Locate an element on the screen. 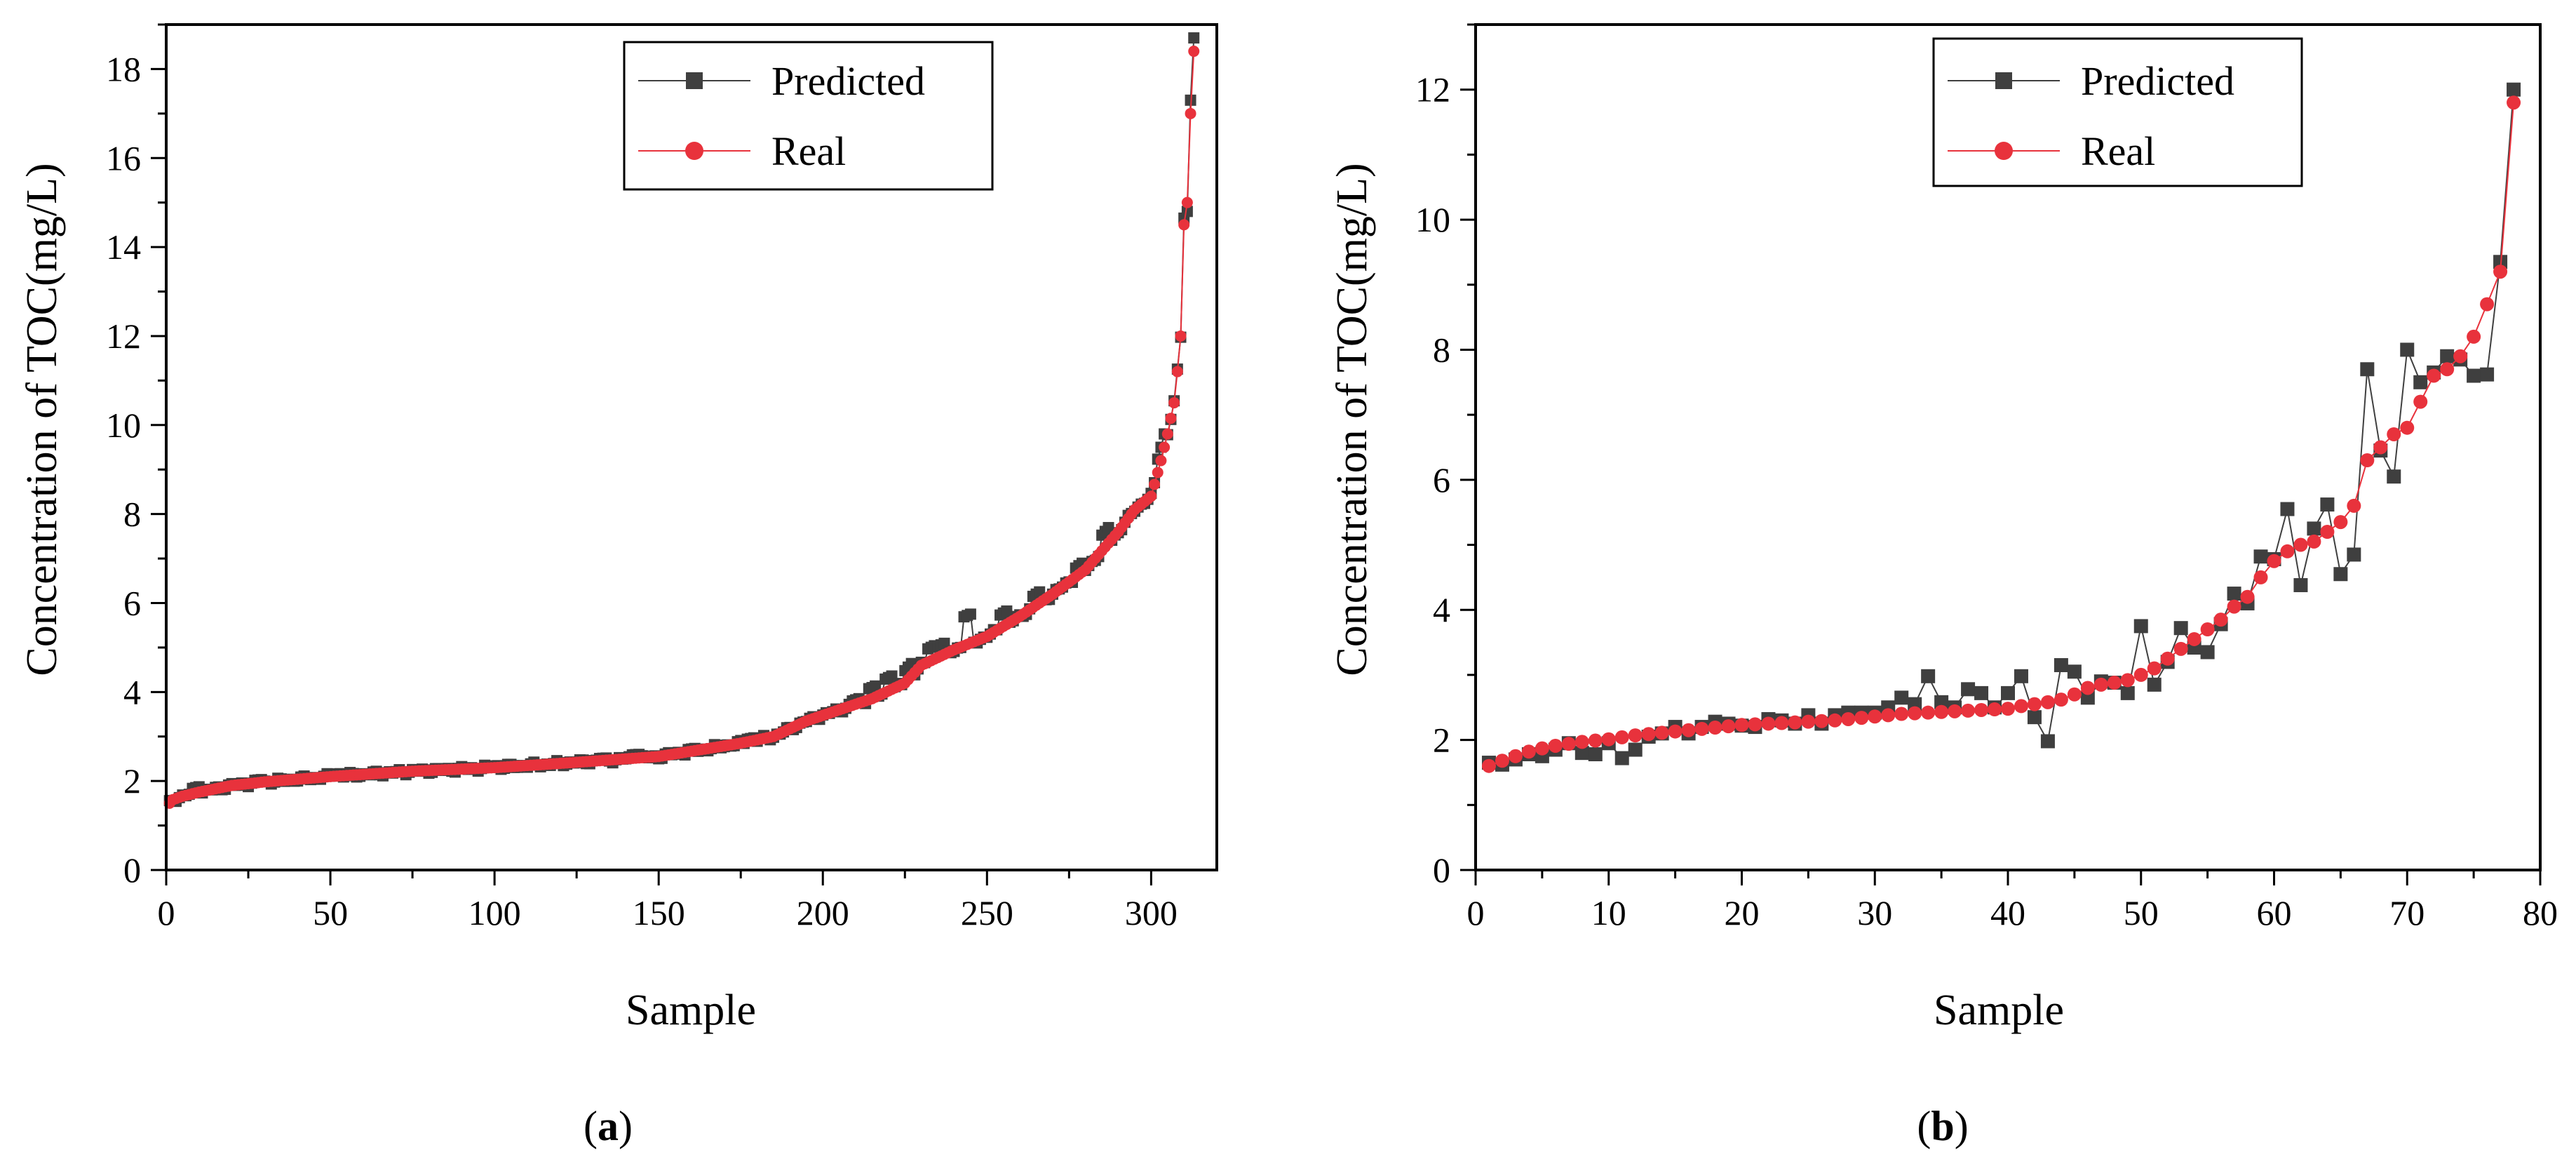  y-tick-label: 6 is located at coordinates (1441, 480).